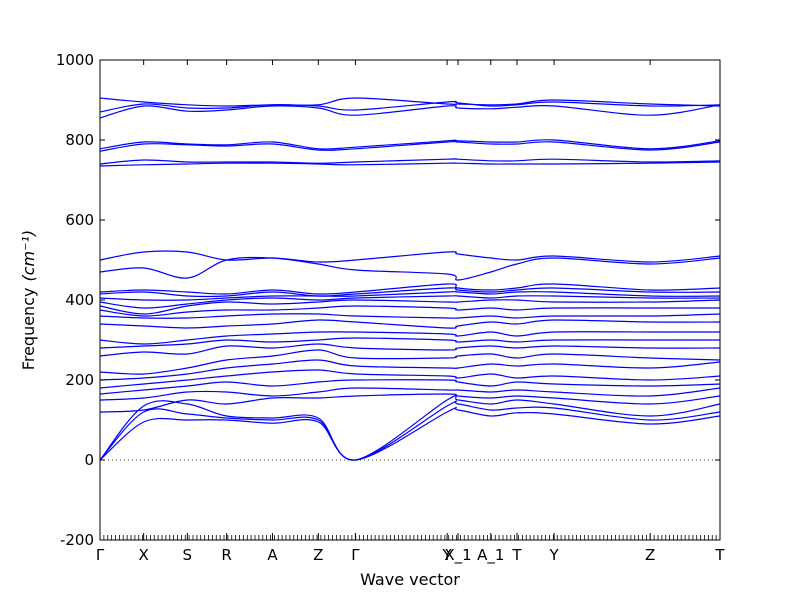 Image resolution: width=800 pixels, height=600 pixels. I want to click on x-tick-label: X_1, so click(457, 555).